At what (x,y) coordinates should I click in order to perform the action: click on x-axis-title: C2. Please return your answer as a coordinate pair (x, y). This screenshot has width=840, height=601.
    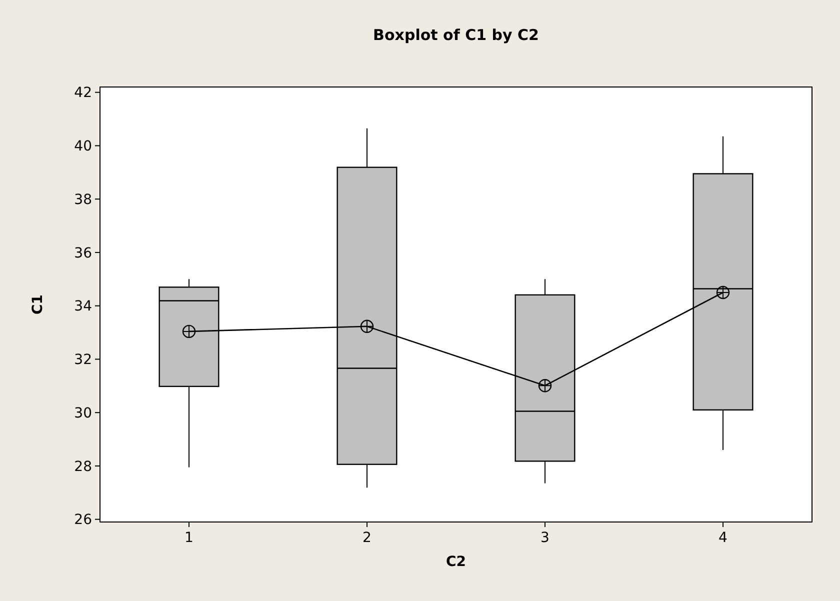
    Looking at the image, I should click on (456, 562).